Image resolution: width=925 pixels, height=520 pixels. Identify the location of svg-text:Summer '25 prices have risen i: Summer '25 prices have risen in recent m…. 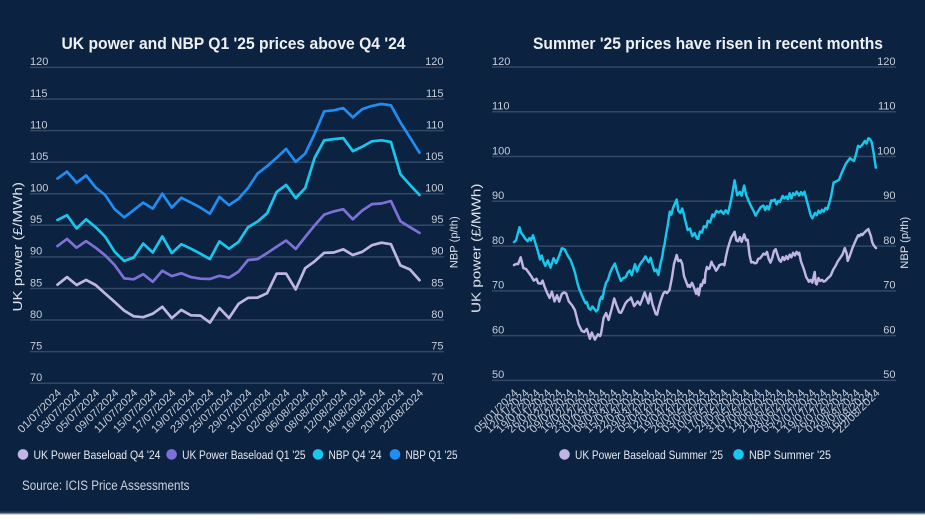
(708, 44).